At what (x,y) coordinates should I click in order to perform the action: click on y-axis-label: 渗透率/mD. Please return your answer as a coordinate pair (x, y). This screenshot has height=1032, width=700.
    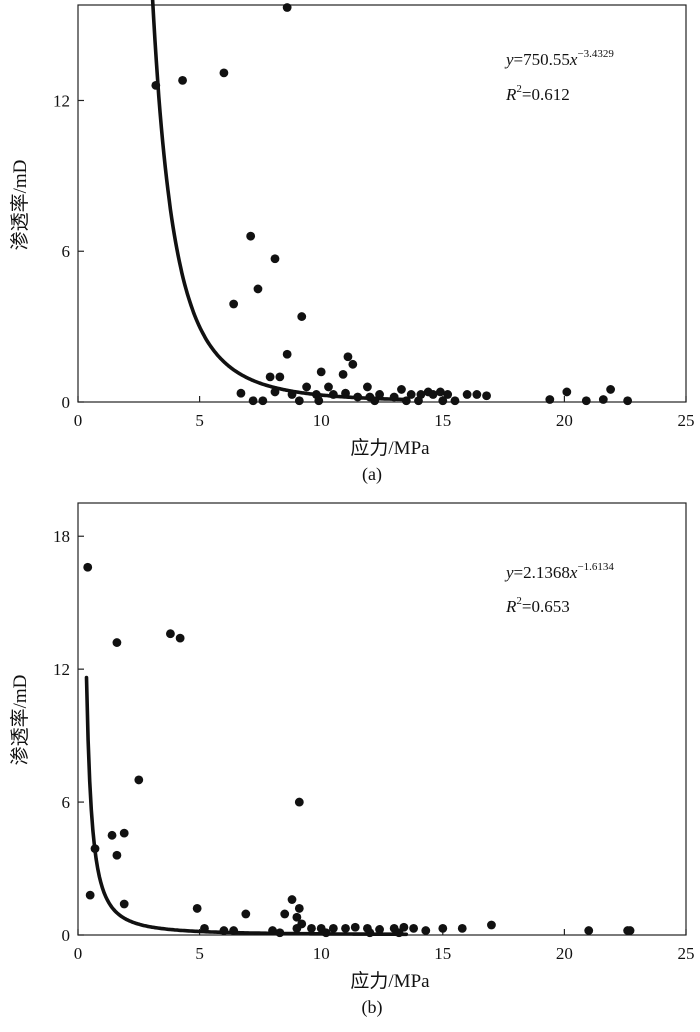
    Looking at the image, I should click on (20, 720).